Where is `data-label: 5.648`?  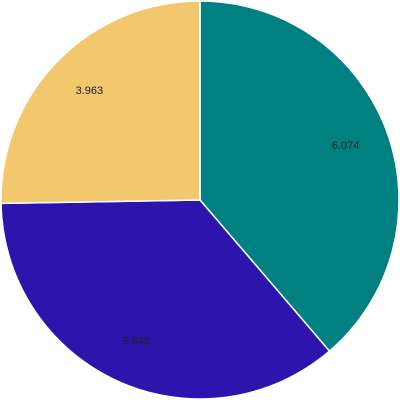
data-label: 5.648 is located at coordinates (137, 341).